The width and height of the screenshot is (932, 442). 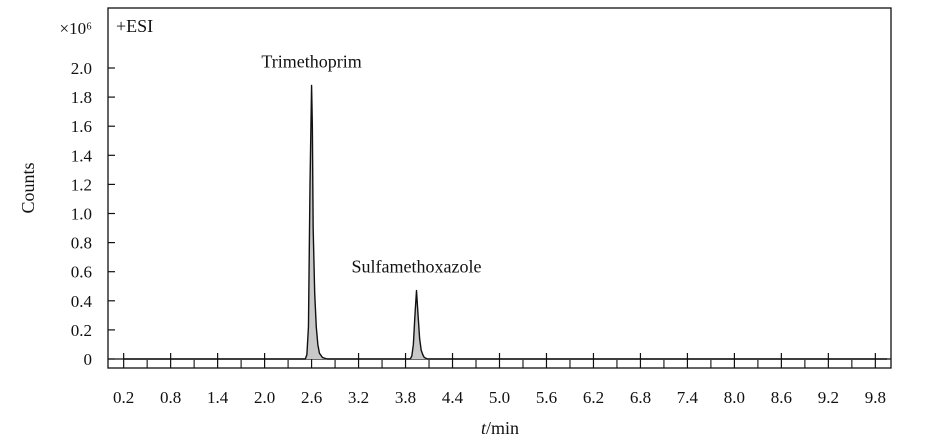 What do you see at coordinates (875, 397) in the screenshot?
I see `x-tick-label: 9.8` at bounding box center [875, 397].